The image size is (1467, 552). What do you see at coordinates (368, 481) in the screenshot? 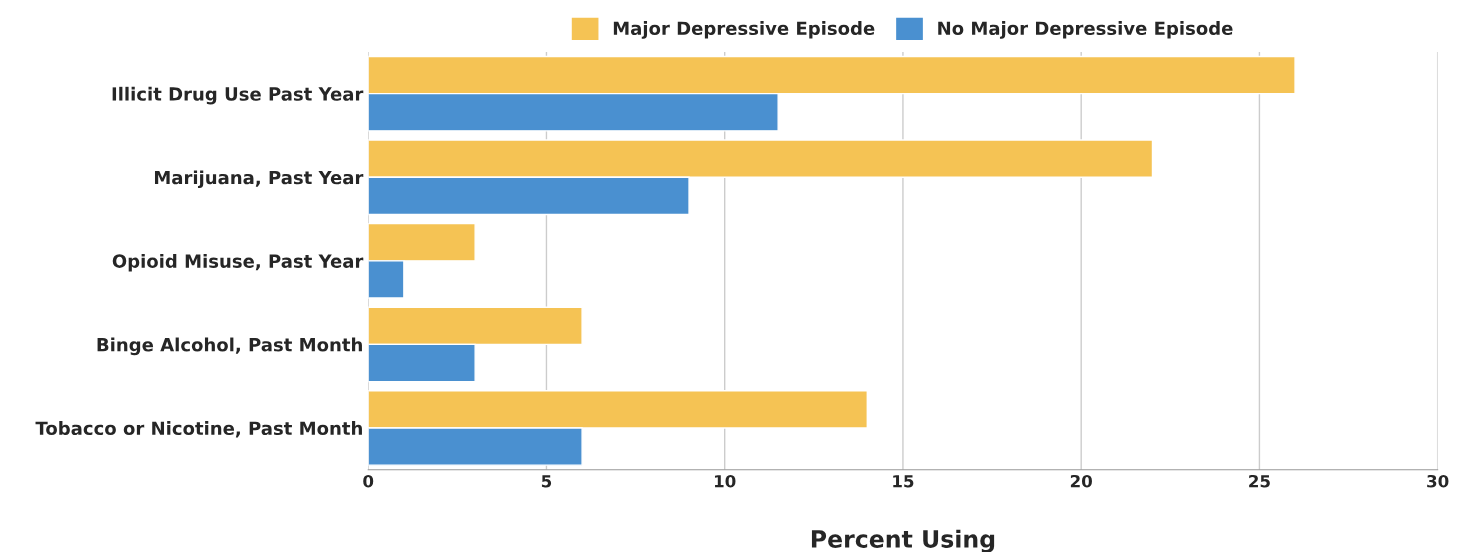
I see `x-tick-label: 0` at bounding box center [368, 481].